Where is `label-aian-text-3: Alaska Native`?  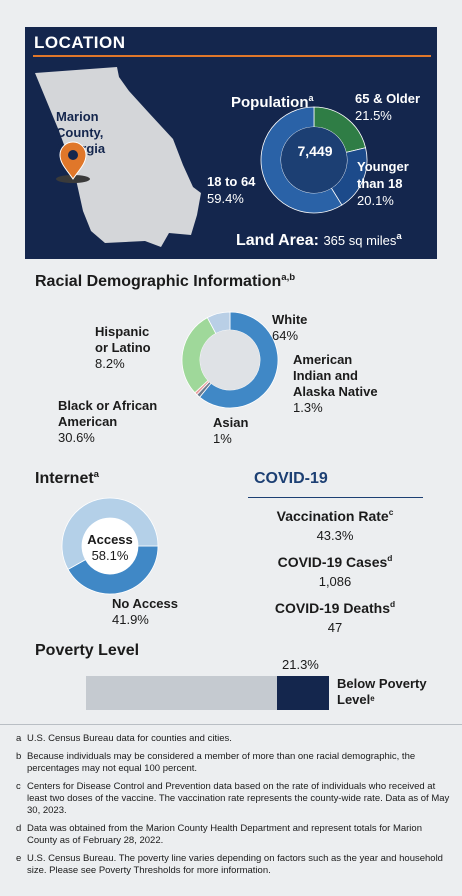 label-aian-text-3: Alaska Native is located at coordinates (335, 391).